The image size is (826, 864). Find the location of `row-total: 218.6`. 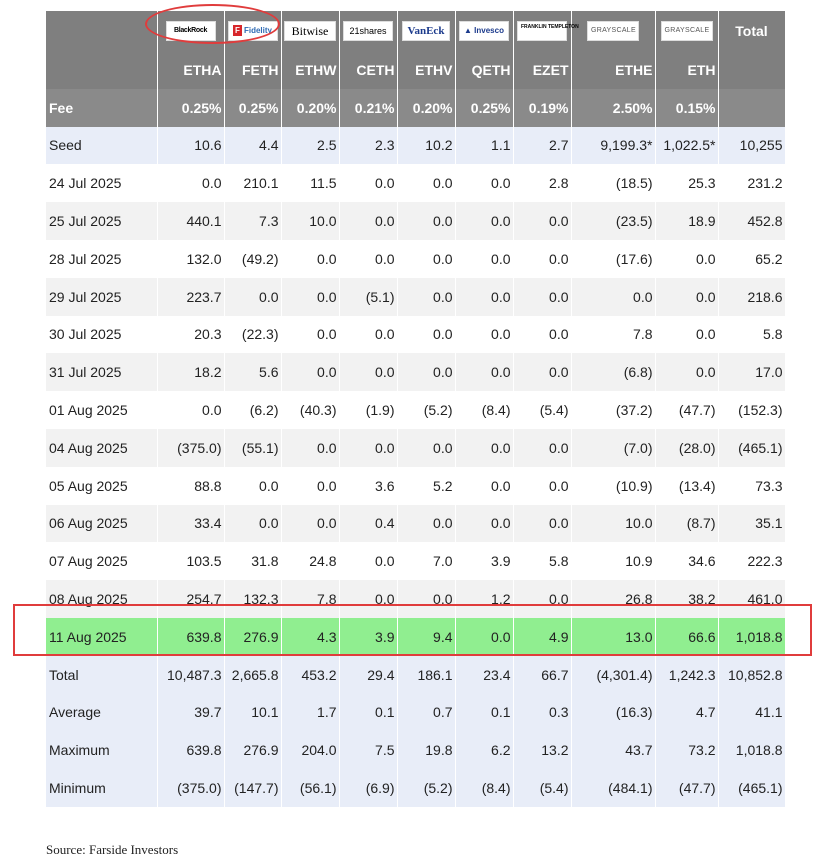

row-total: 218.6 is located at coordinates (752, 296).